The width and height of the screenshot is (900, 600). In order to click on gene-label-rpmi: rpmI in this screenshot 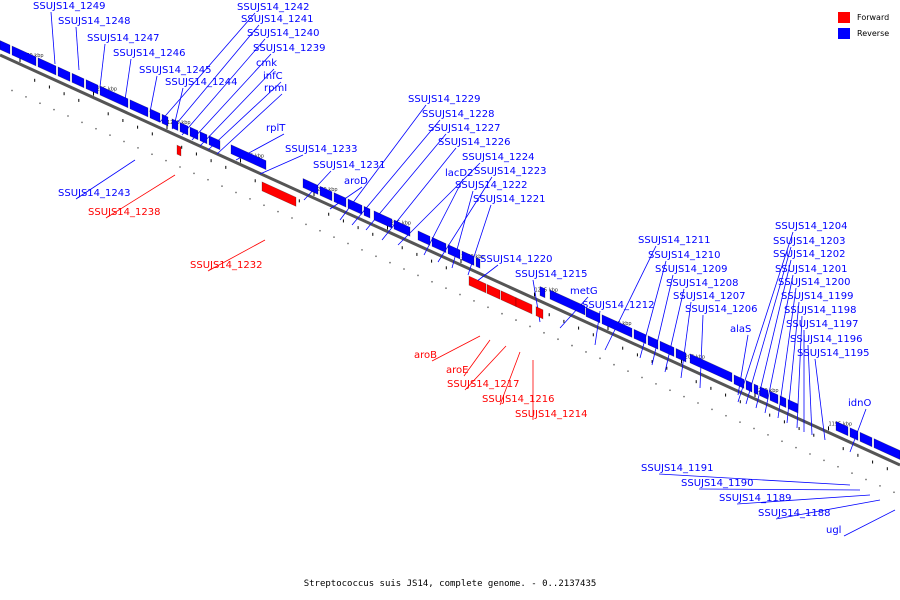, I will do `click(275, 88)`.